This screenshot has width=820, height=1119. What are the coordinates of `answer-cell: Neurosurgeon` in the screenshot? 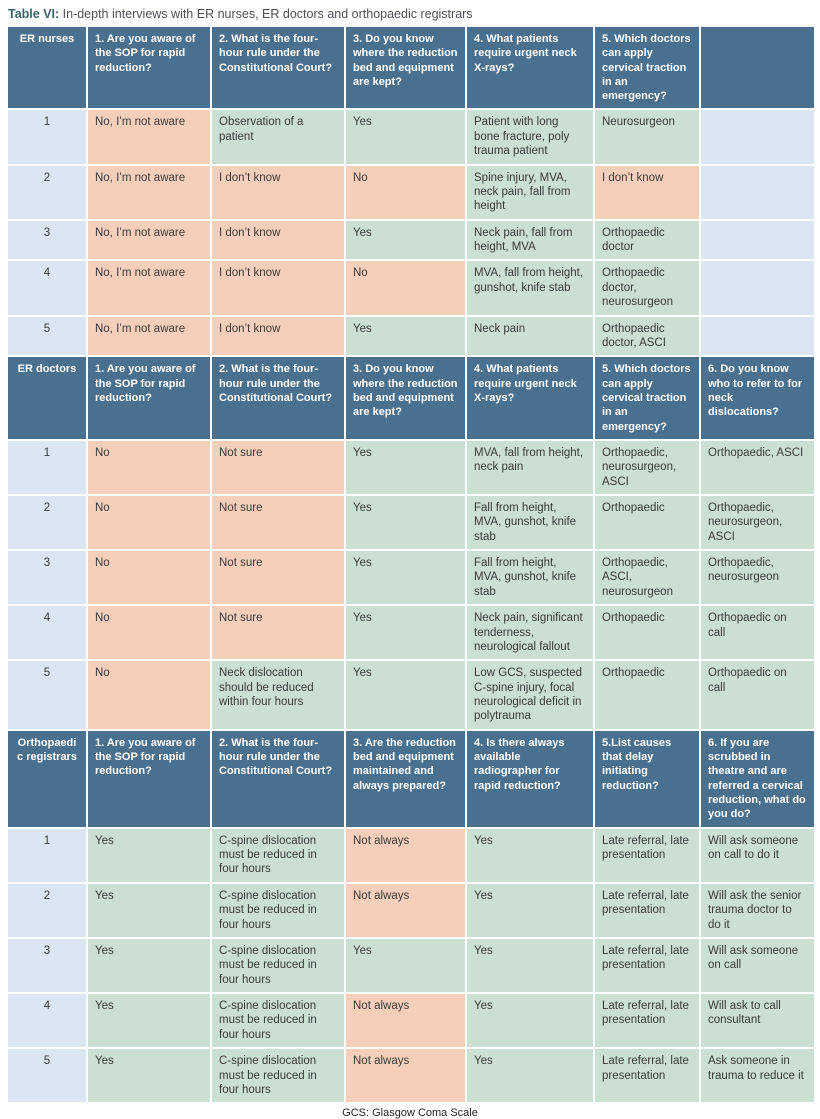 It's located at (647, 137).